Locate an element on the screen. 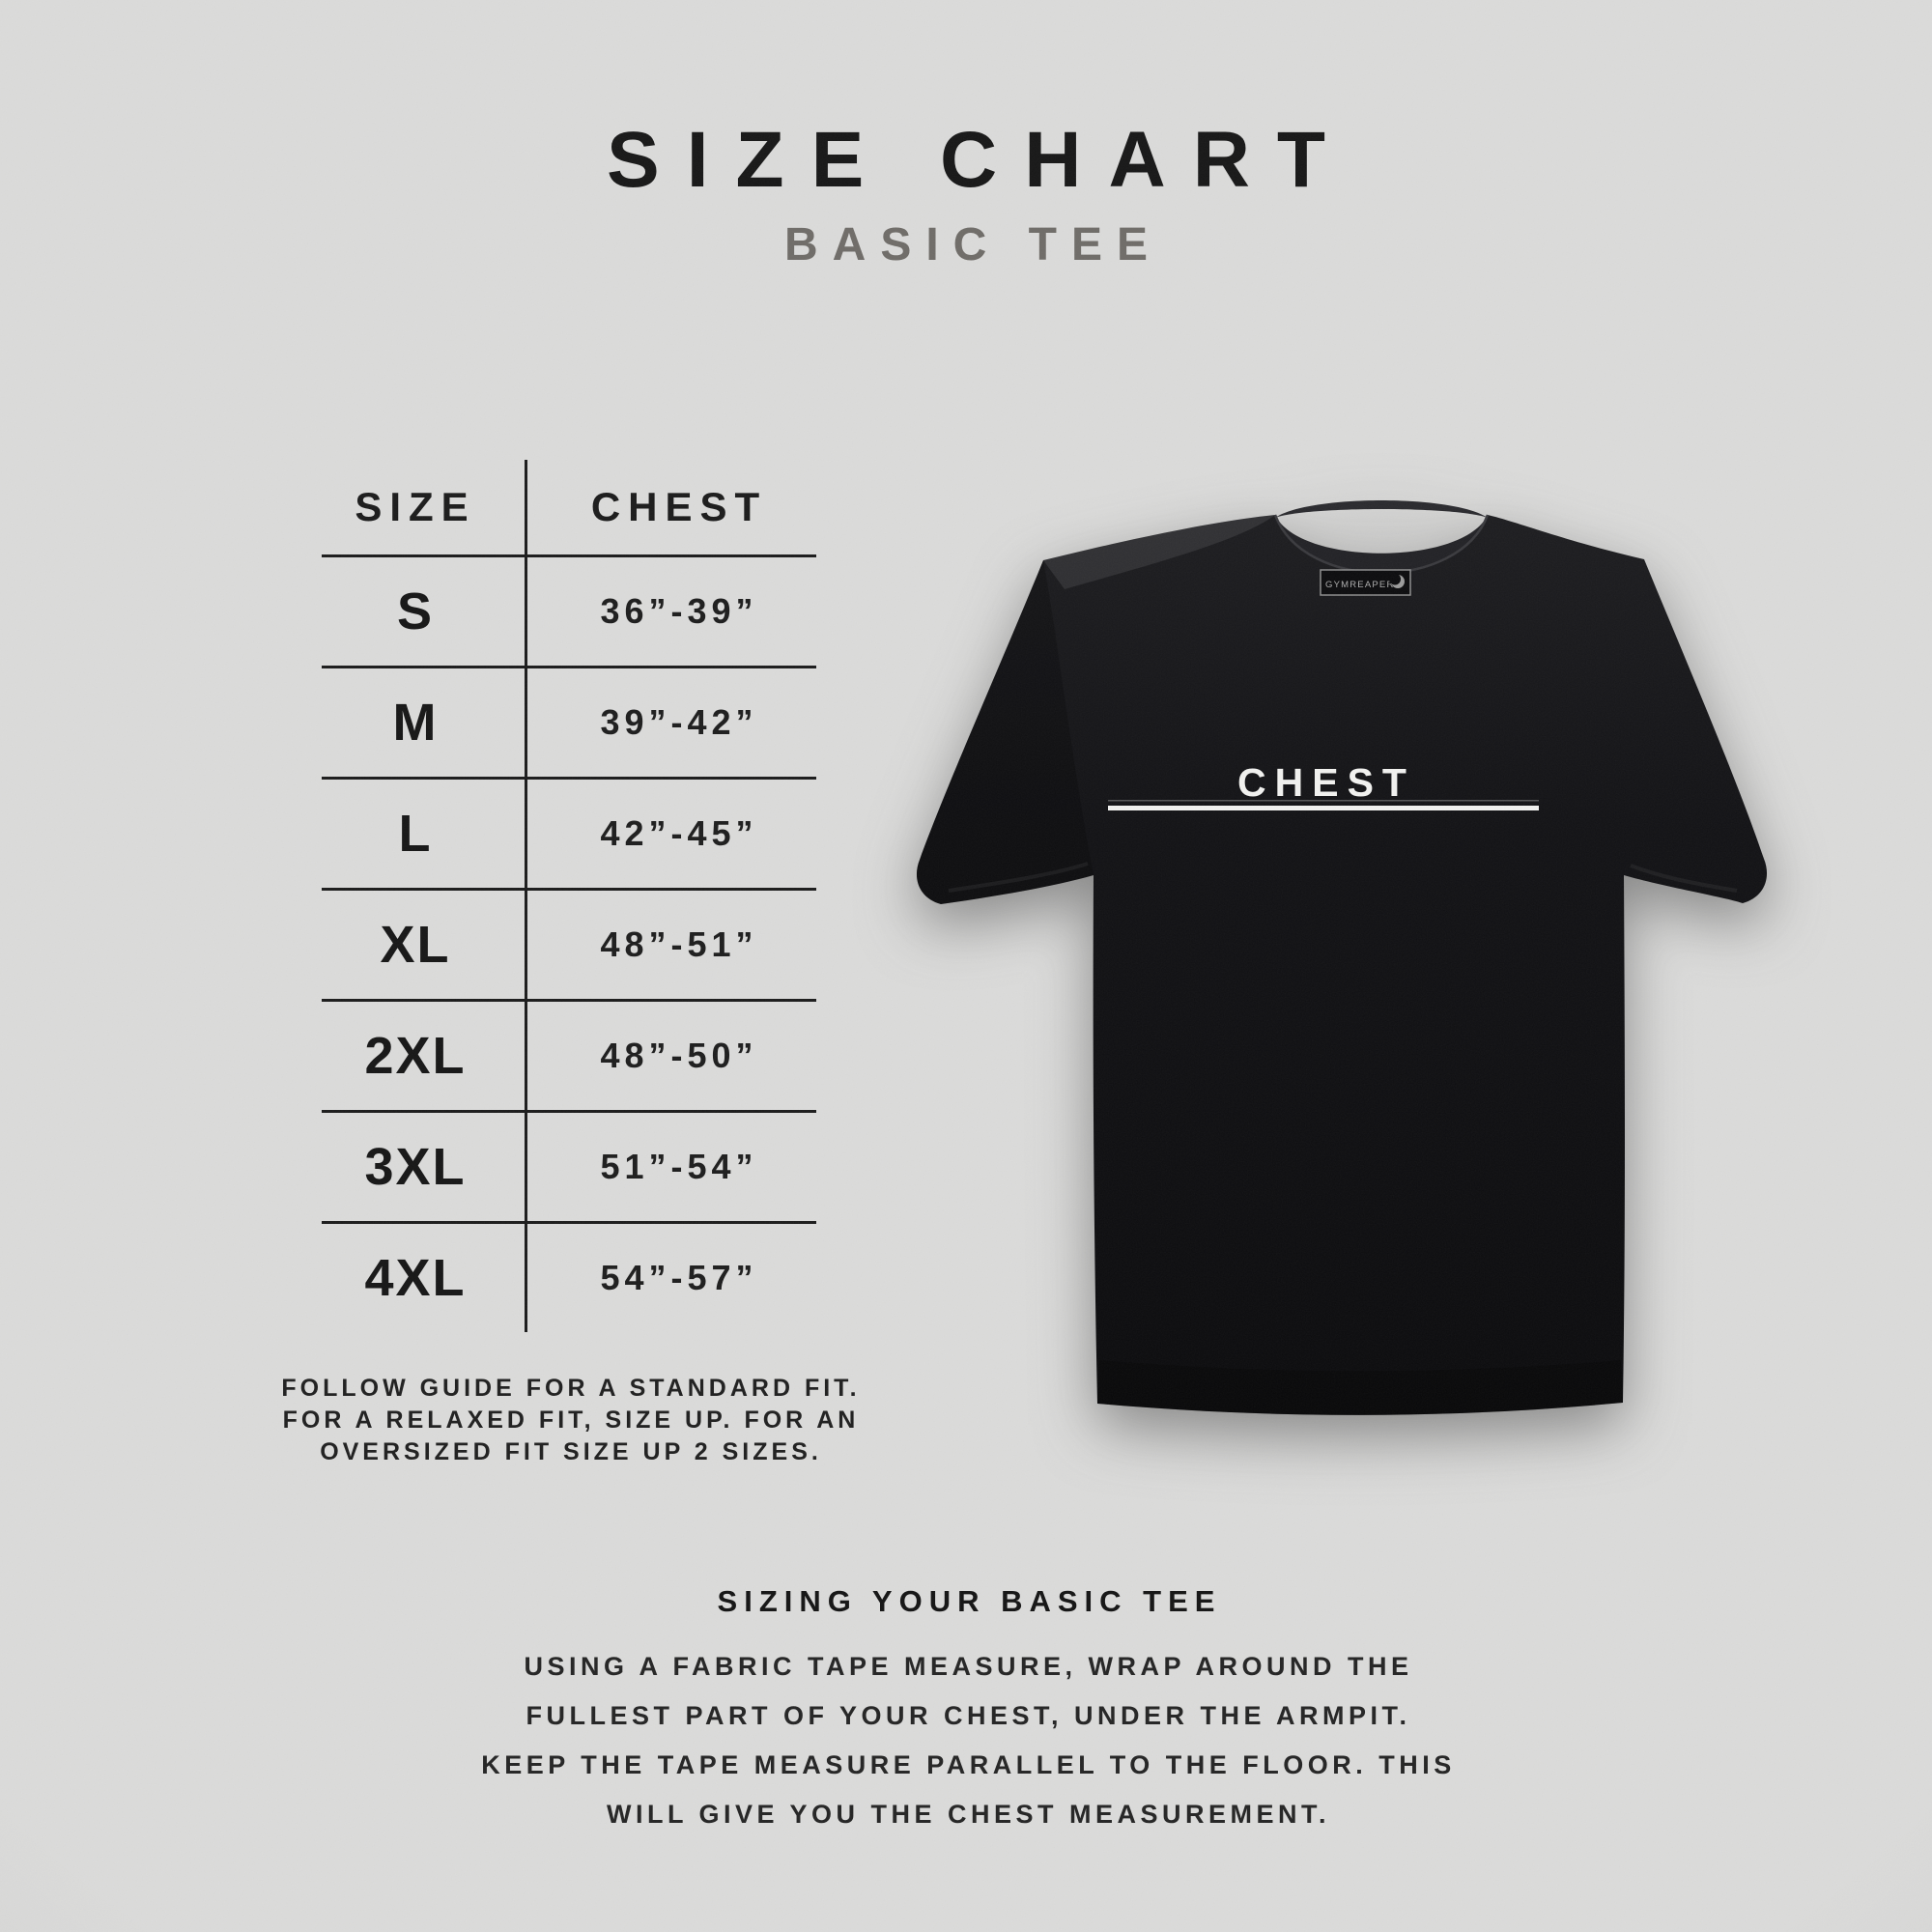 This screenshot has width=1932, height=1932. table-row: XL 48”-51” is located at coordinates (569, 943).